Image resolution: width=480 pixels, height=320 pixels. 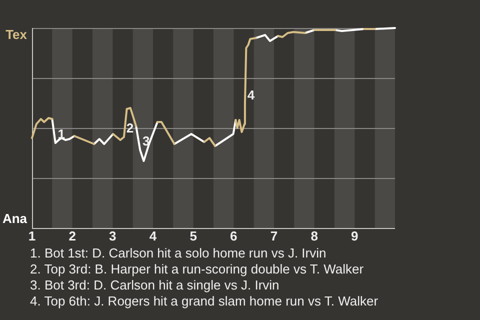 I want to click on annotation: 2, so click(x=130, y=128).